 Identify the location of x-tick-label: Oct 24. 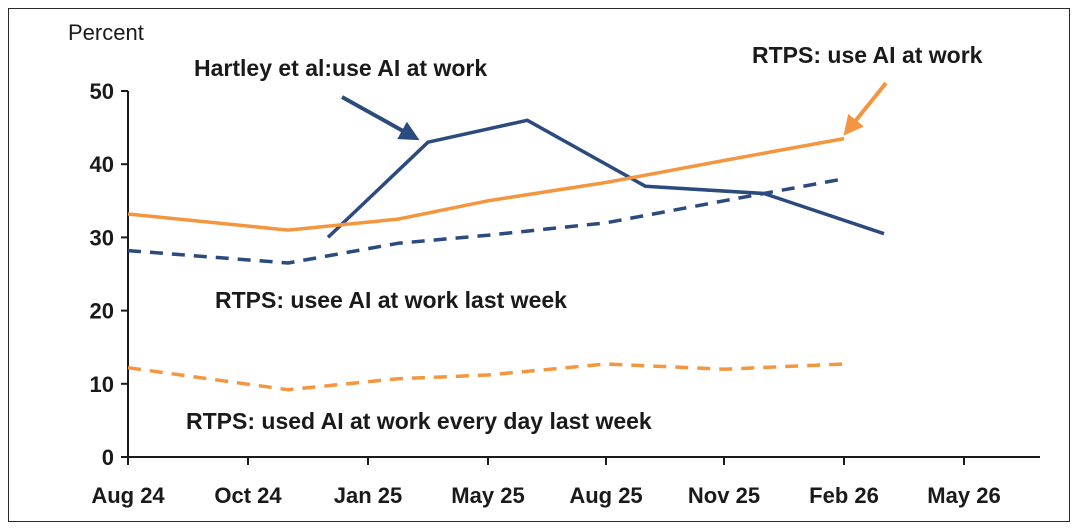
(248, 495).